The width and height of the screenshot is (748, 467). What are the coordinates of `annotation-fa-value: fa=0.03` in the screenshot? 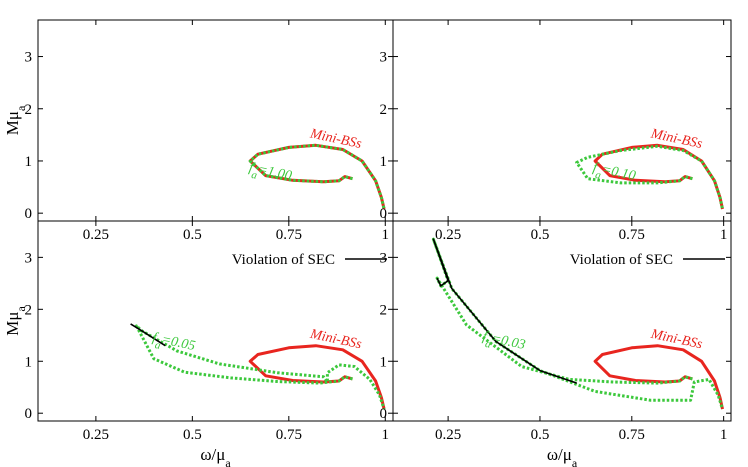 It's located at (503, 343).